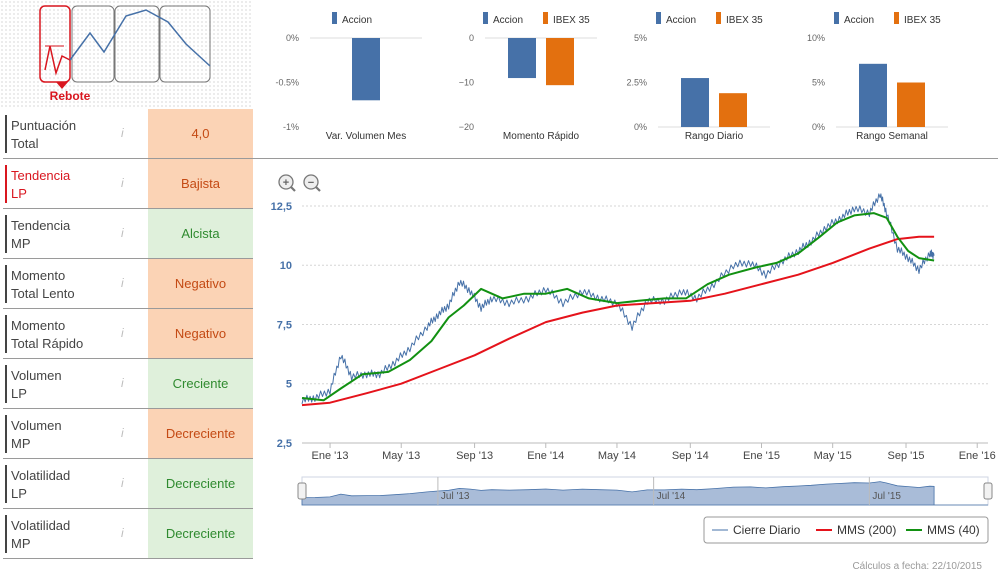  I want to click on navigator-handle-right, so click(988, 491).